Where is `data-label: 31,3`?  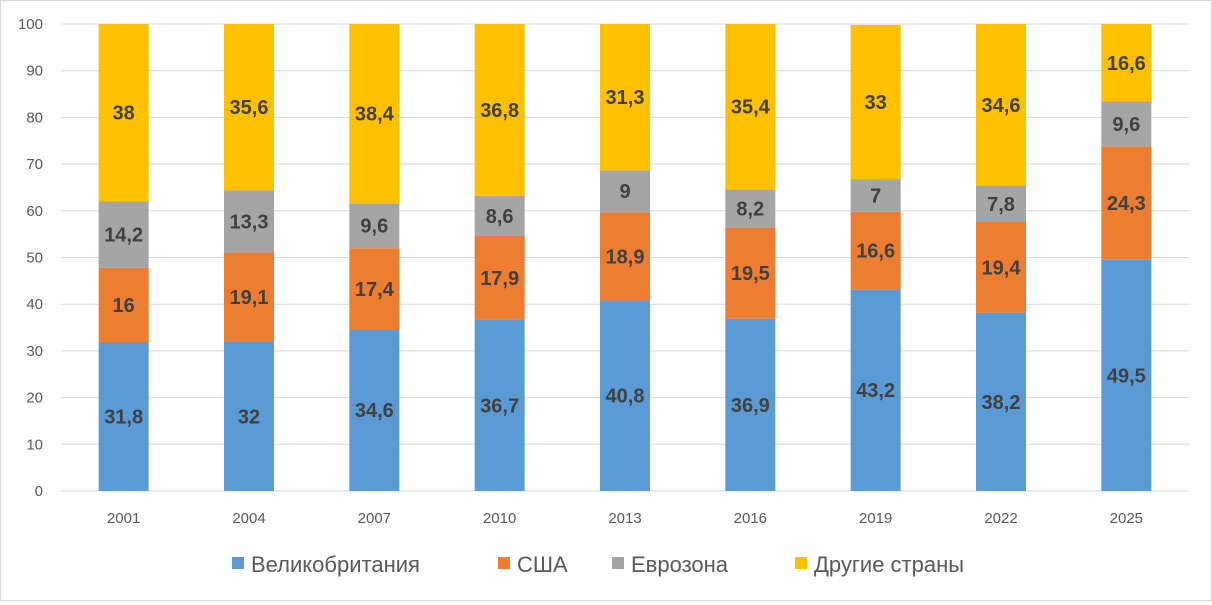
data-label: 31,3 is located at coordinates (625, 98).